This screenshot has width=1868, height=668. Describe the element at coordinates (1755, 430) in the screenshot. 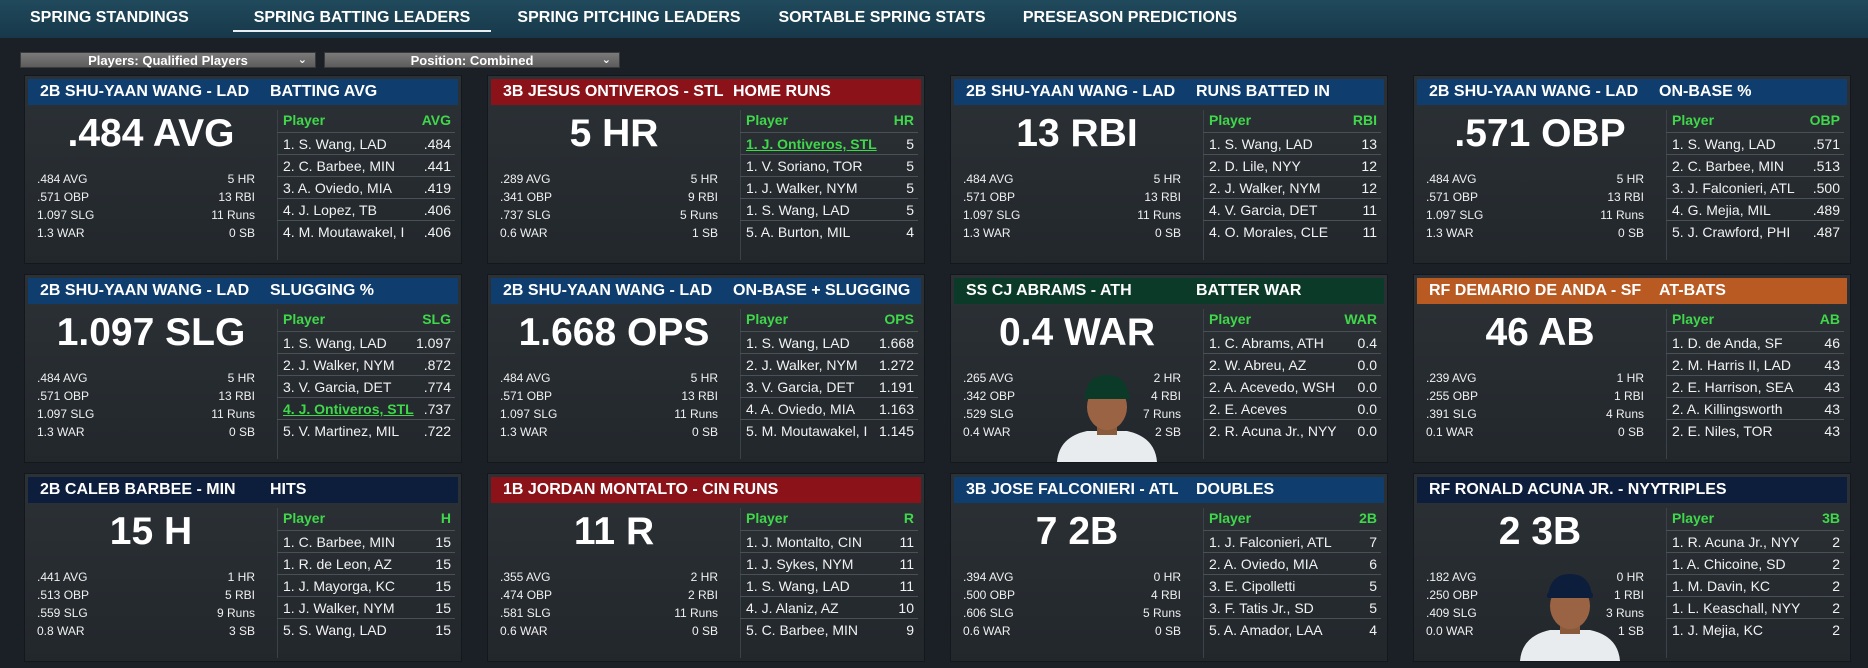

I see `leaderboard-row: 2. E. Niles, TOR 43` at that location.